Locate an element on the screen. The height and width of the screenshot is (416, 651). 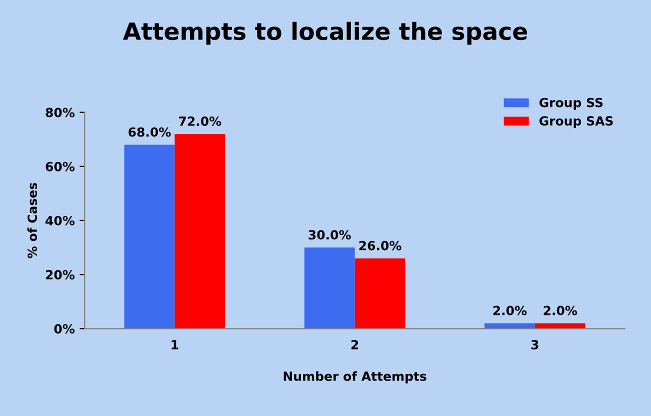
data-label: 30.0% is located at coordinates (329, 235).